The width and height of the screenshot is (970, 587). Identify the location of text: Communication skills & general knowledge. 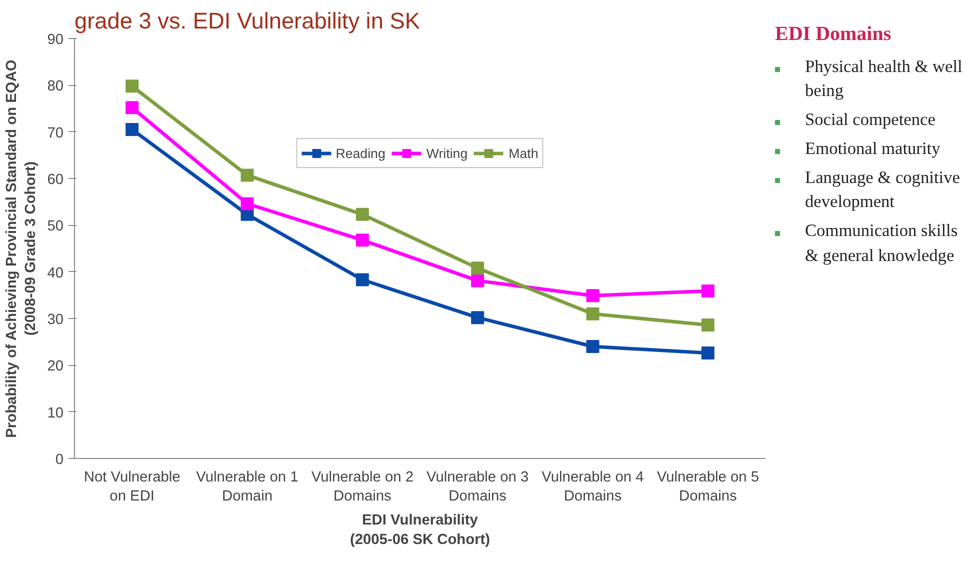
(882, 243).